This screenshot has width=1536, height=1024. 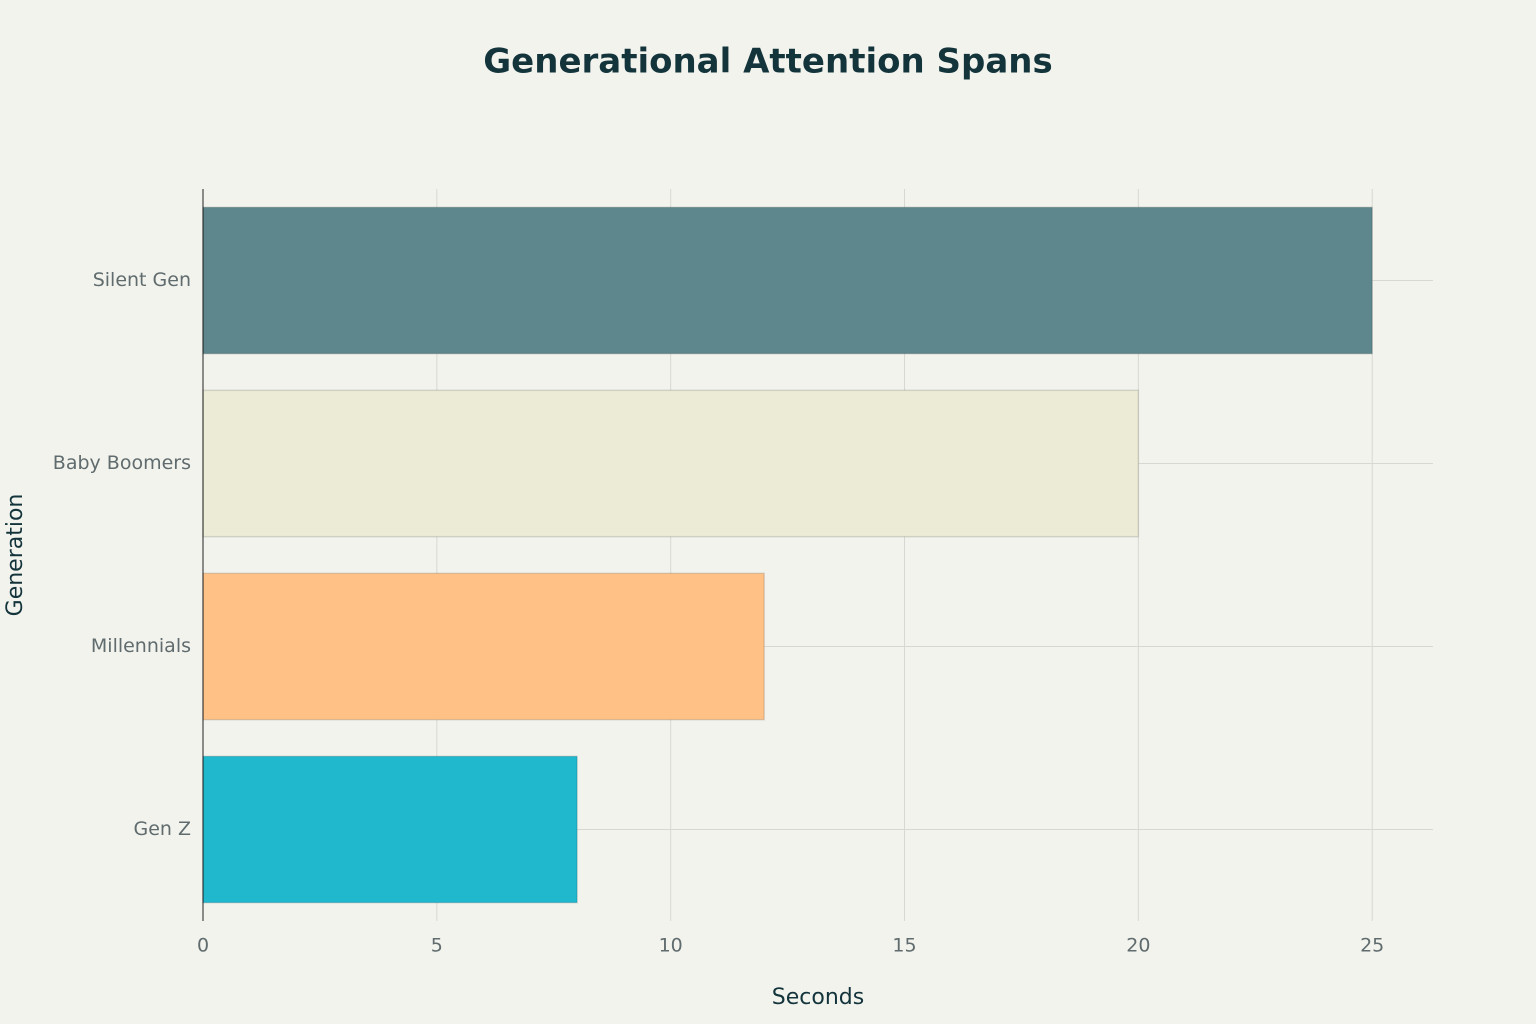 I want to click on y-tick-label: Silent Gen, so click(x=142, y=280).